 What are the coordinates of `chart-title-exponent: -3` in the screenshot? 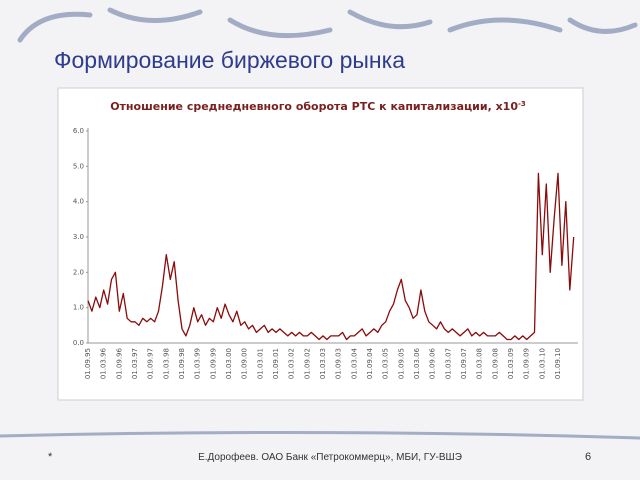 It's located at (522, 104).